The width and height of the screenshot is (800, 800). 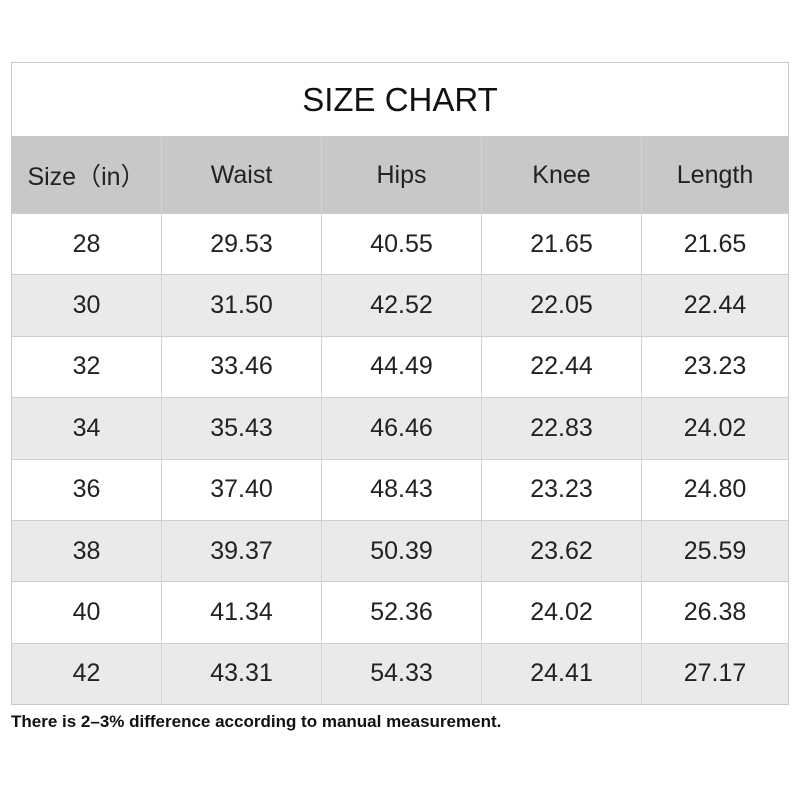 I want to click on cell-hips: 54.33, so click(x=402, y=674).